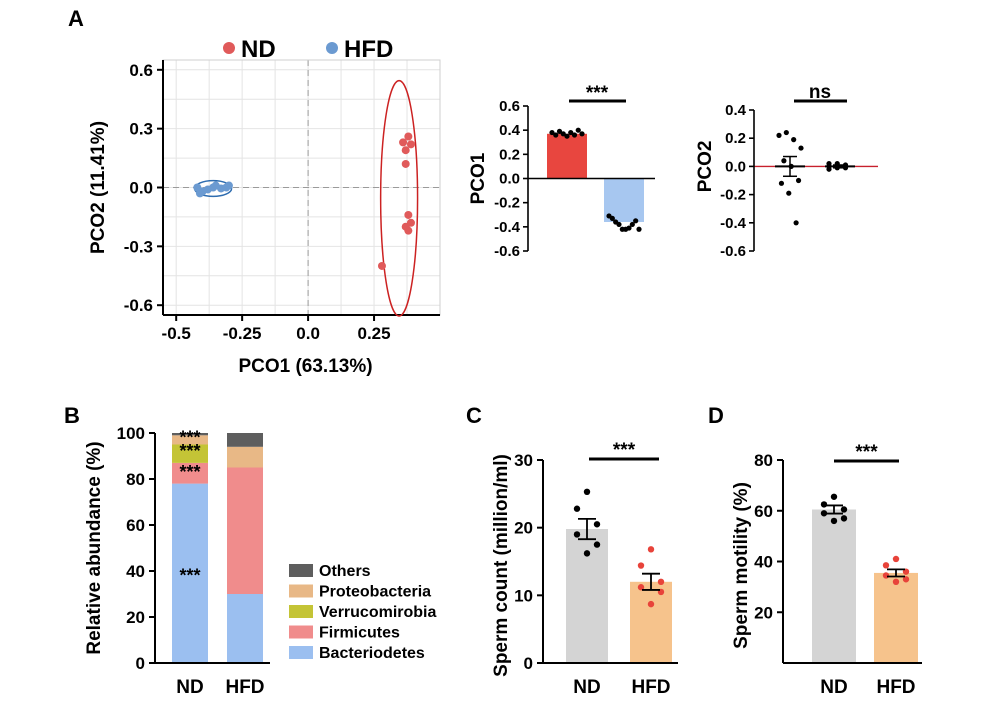  I want to click on stack-segment-bacteriodetes-nd, so click(190, 573).